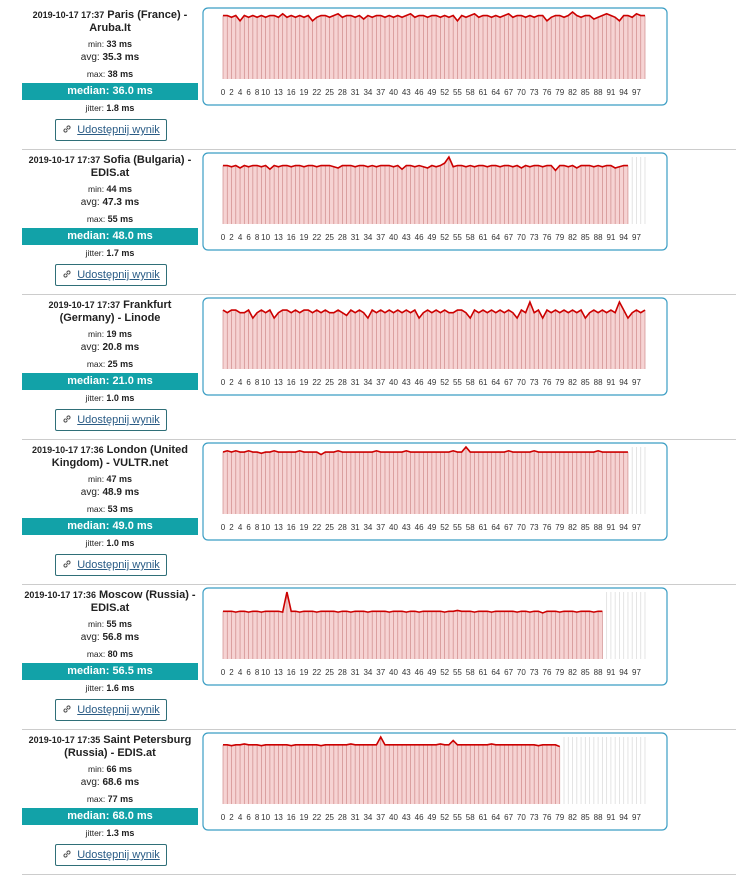 The height and width of the screenshot is (876, 743). I want to click on median-value: 49.0 ms, so click(132, 526).